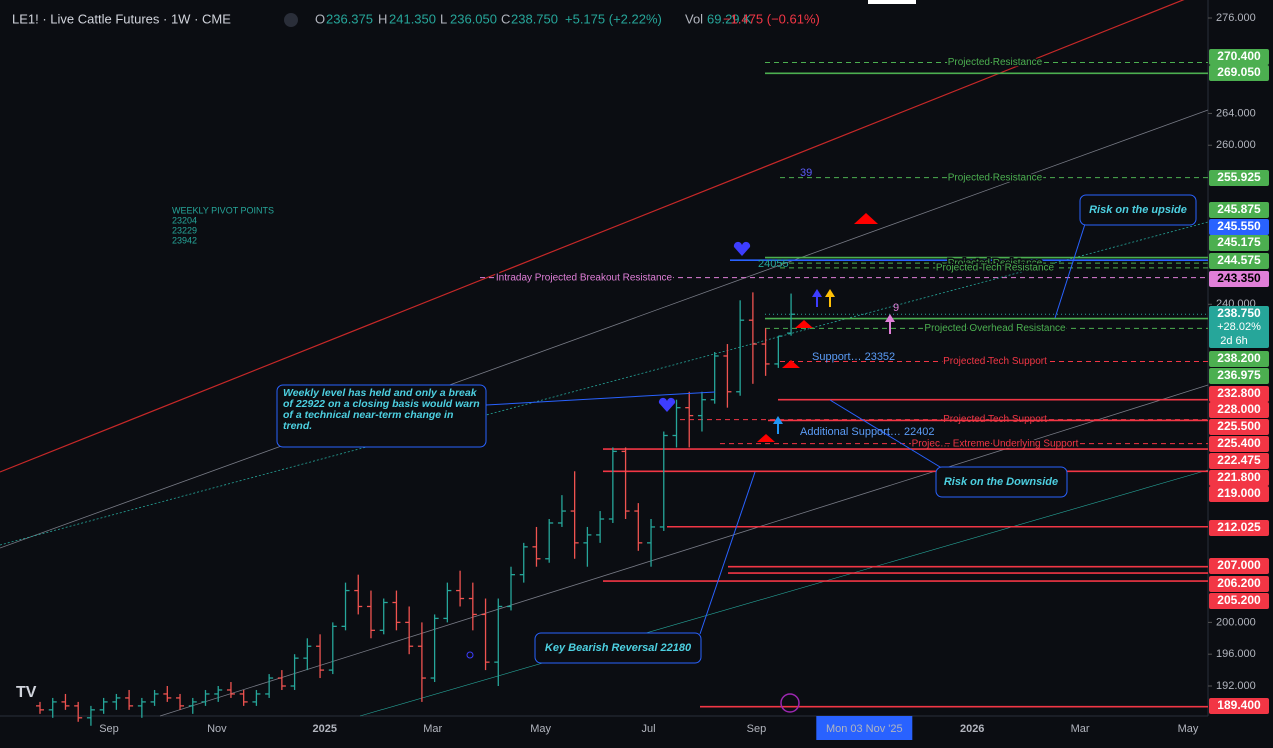 This screenshot has width=1273, height=748. I want to click on price-label: 245.550, so click(1239, 226).